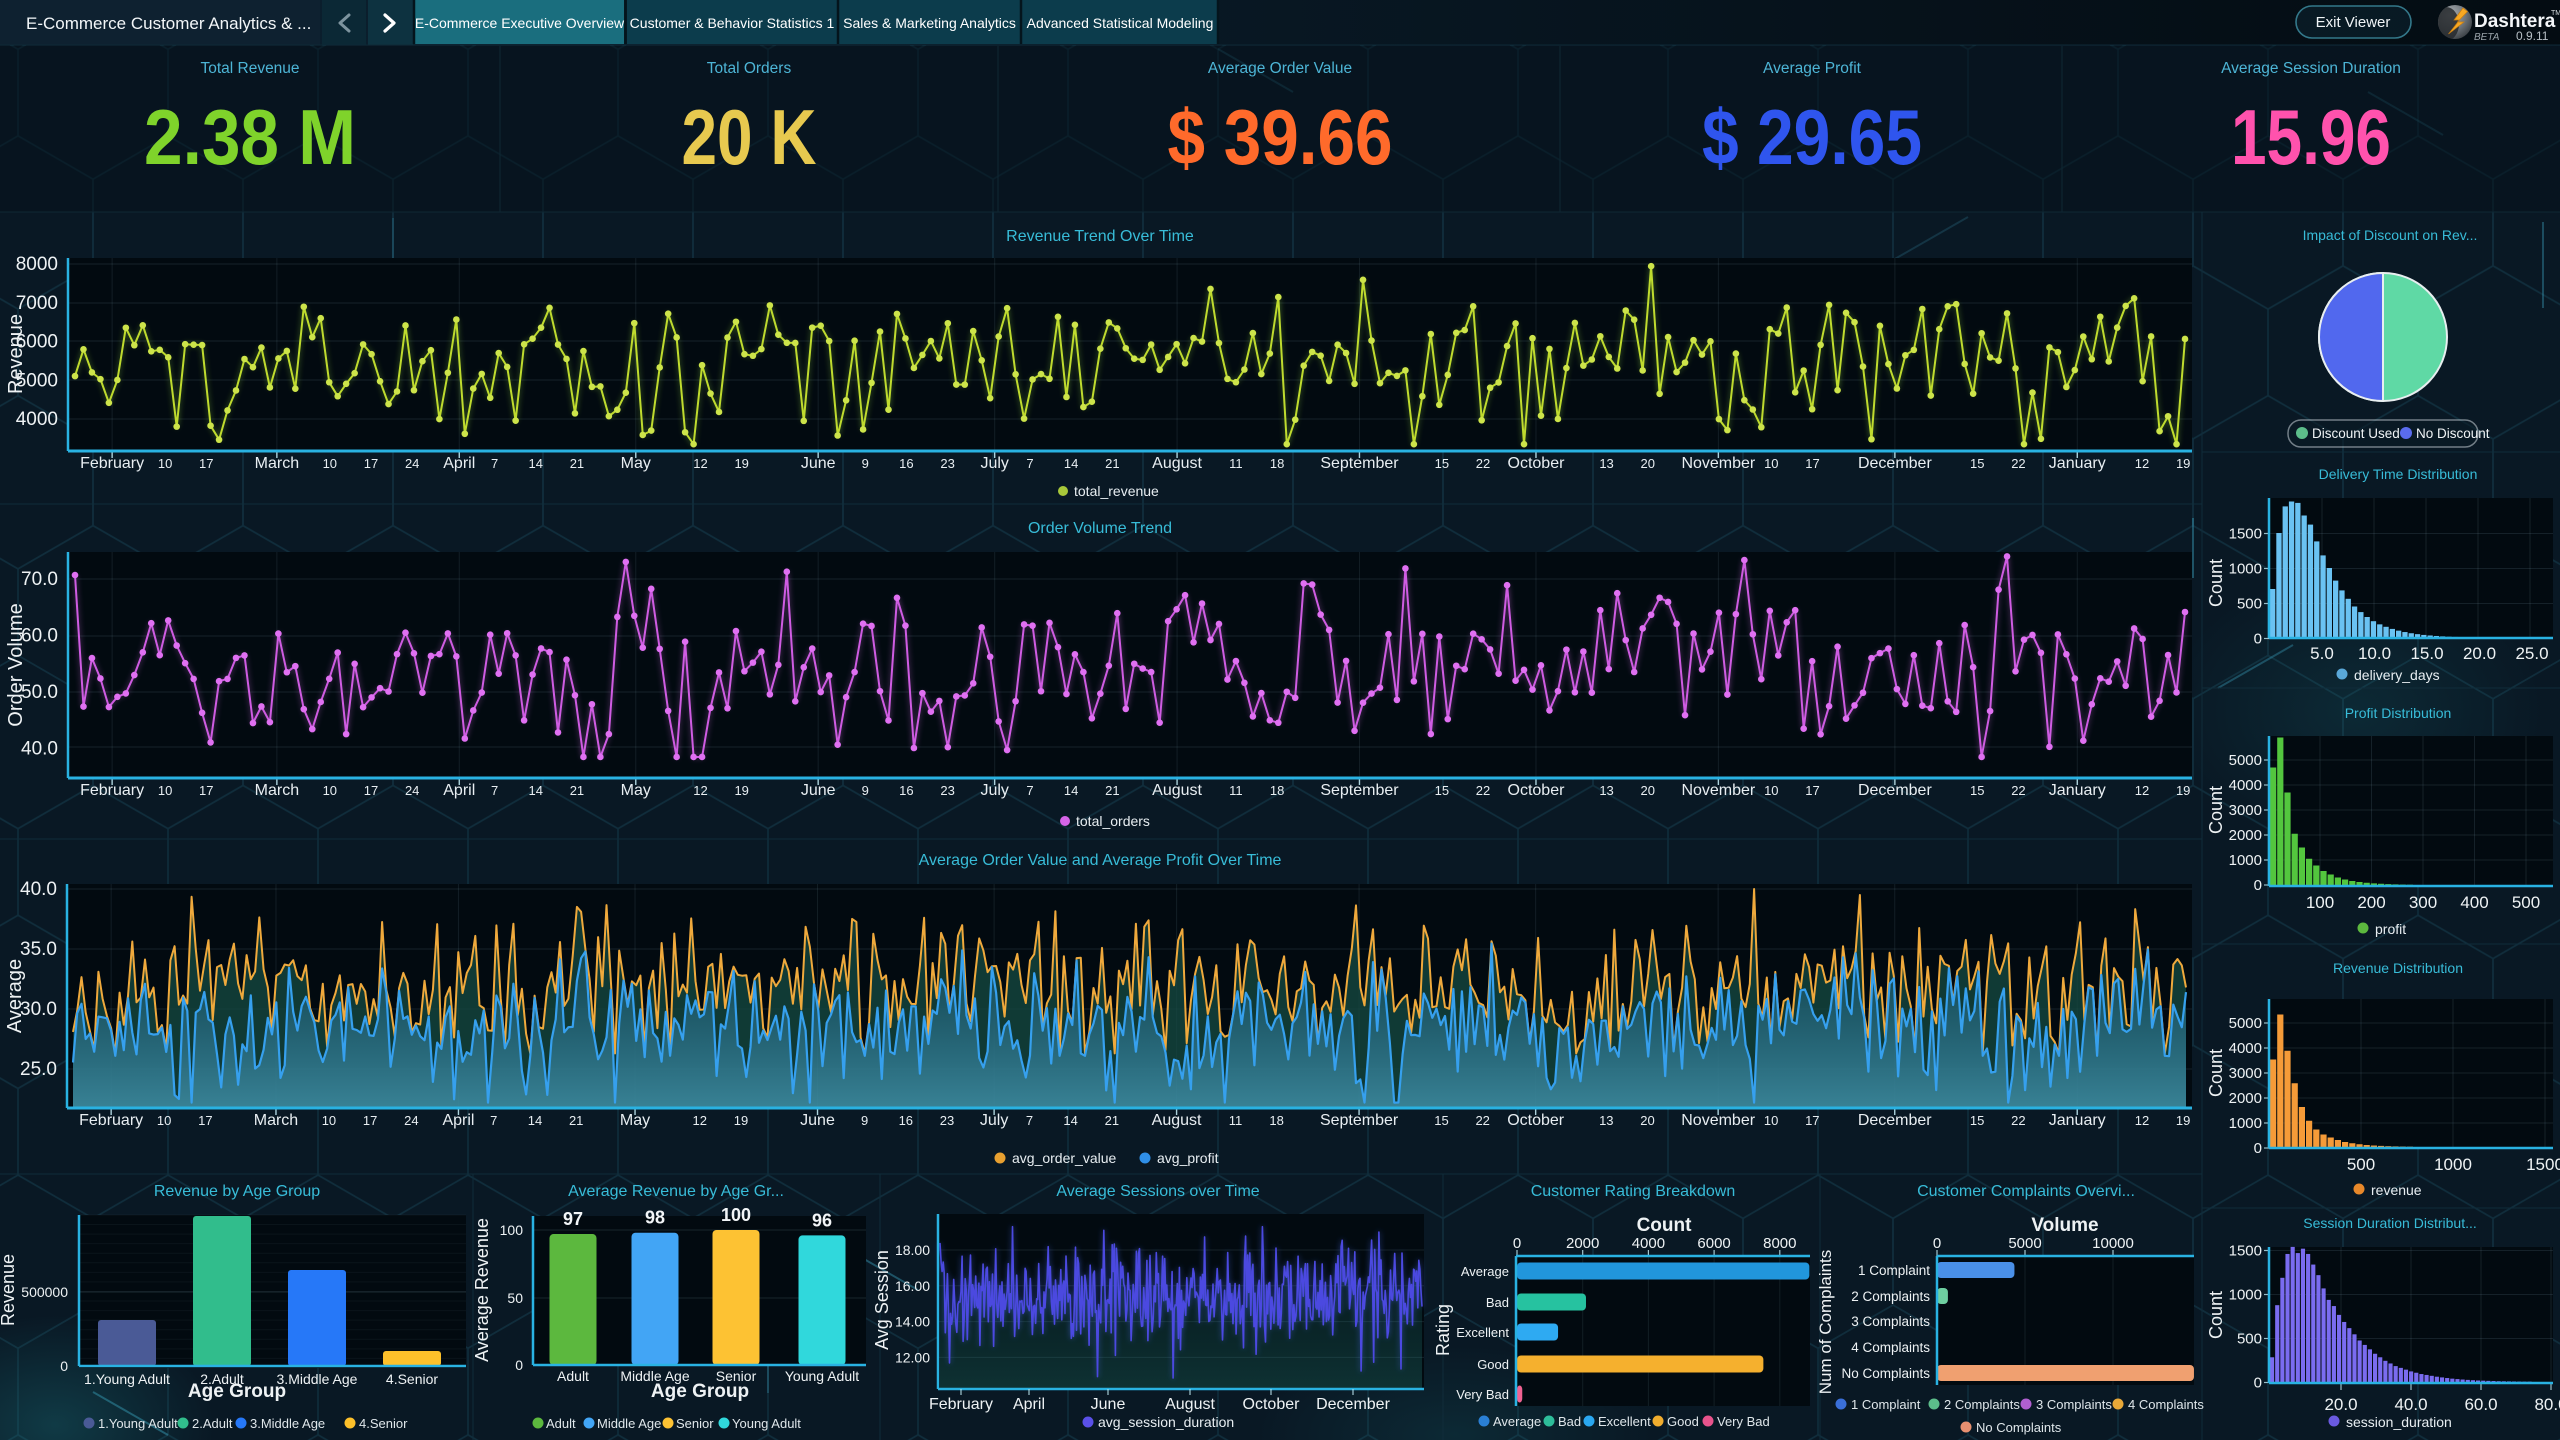 This screenshot has width=2560, height=1440. Describe the element at coordinates (1885, 1373) in the screenshot. I see `svg-text: No Complaints` at that location.